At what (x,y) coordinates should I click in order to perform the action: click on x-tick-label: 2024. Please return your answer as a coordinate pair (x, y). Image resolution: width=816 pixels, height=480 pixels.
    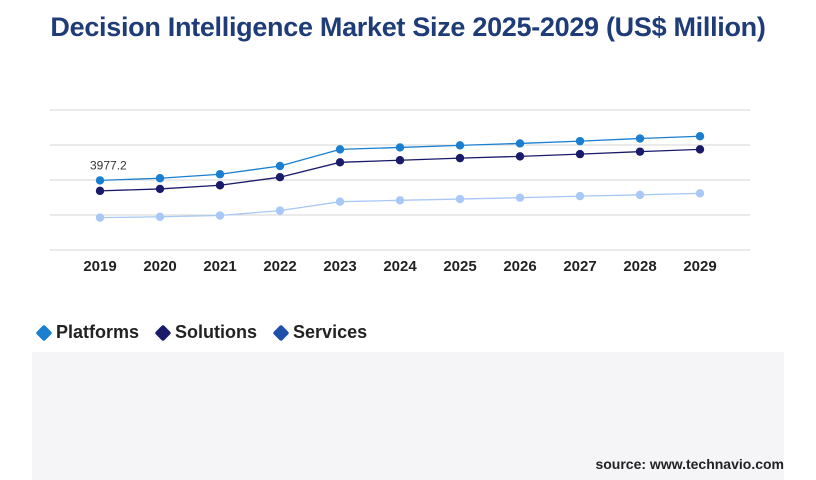
    Looking at the image, I should click on (400, 266).